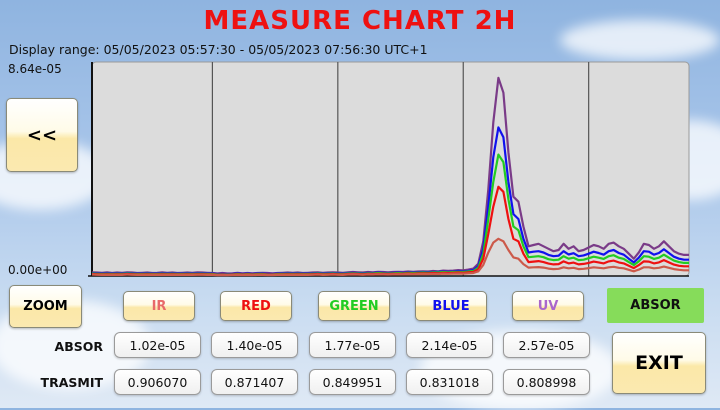  I want to click on channel-button-red: RED, so click(256, 306).